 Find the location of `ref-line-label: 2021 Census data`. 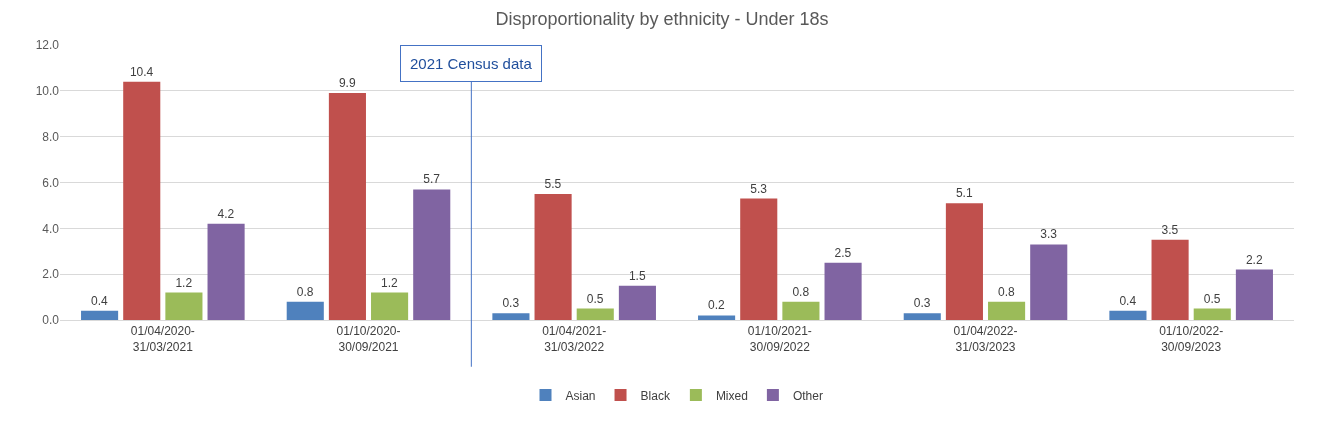

ref-line-label: 2021 Census data is located at coordinates (471, 63).